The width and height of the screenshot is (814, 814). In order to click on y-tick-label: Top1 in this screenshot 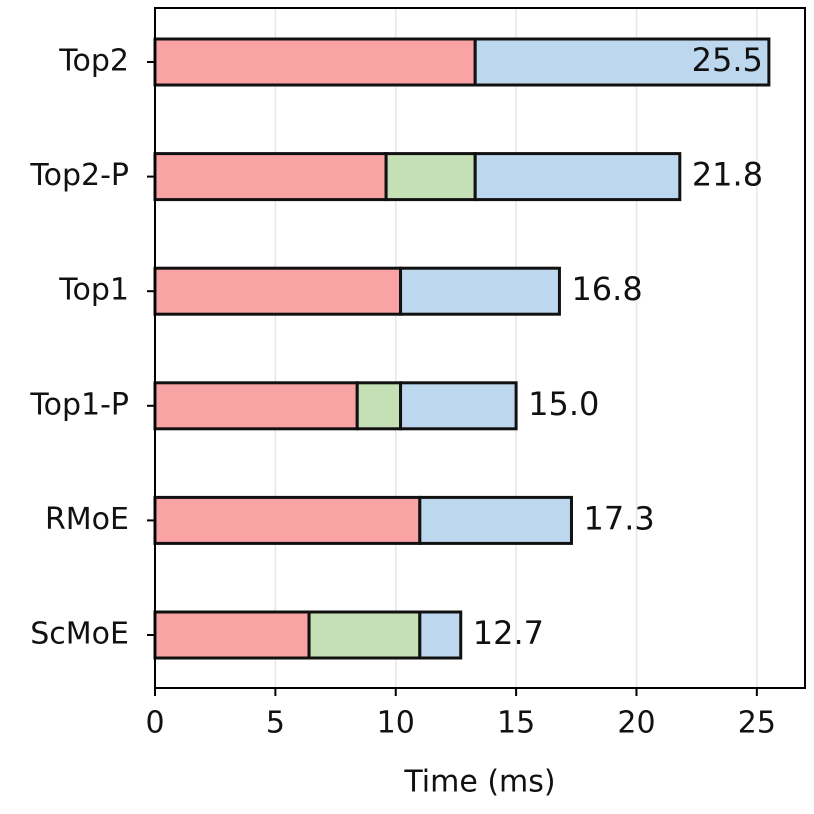, I will do `click(93, 290)`.